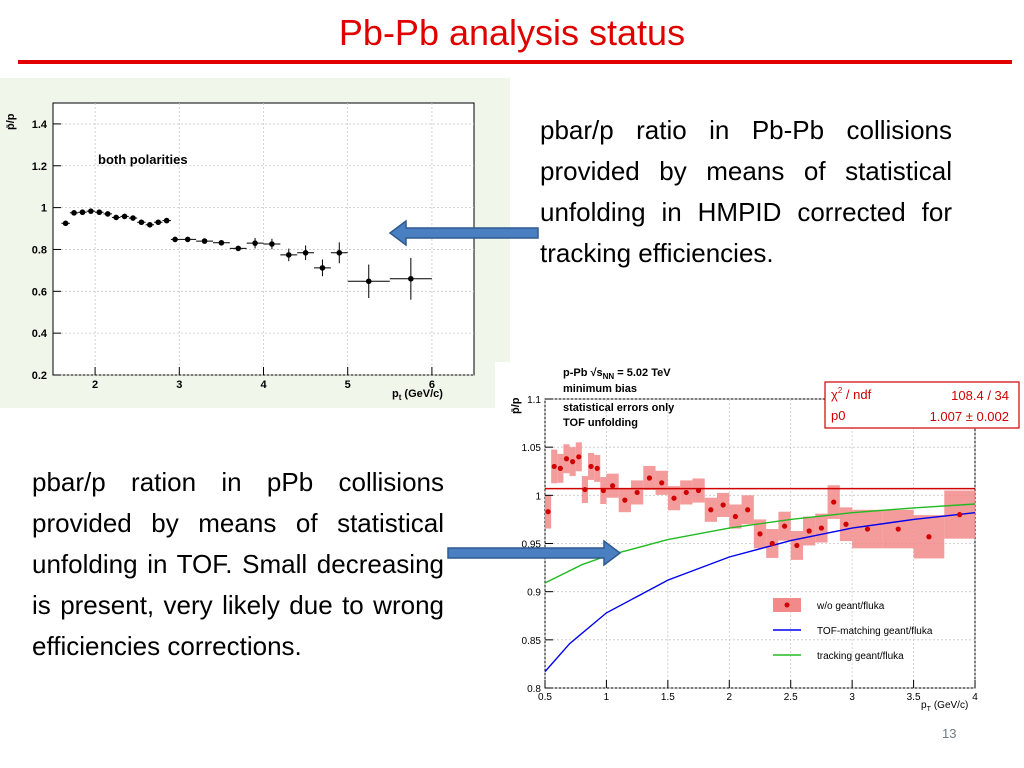 Image resolution: width=1024 pixels, height=768 pixels. I want to click on collision-system-label: p-Pb √sNN = 5.02 TeV, so click(617, 374).